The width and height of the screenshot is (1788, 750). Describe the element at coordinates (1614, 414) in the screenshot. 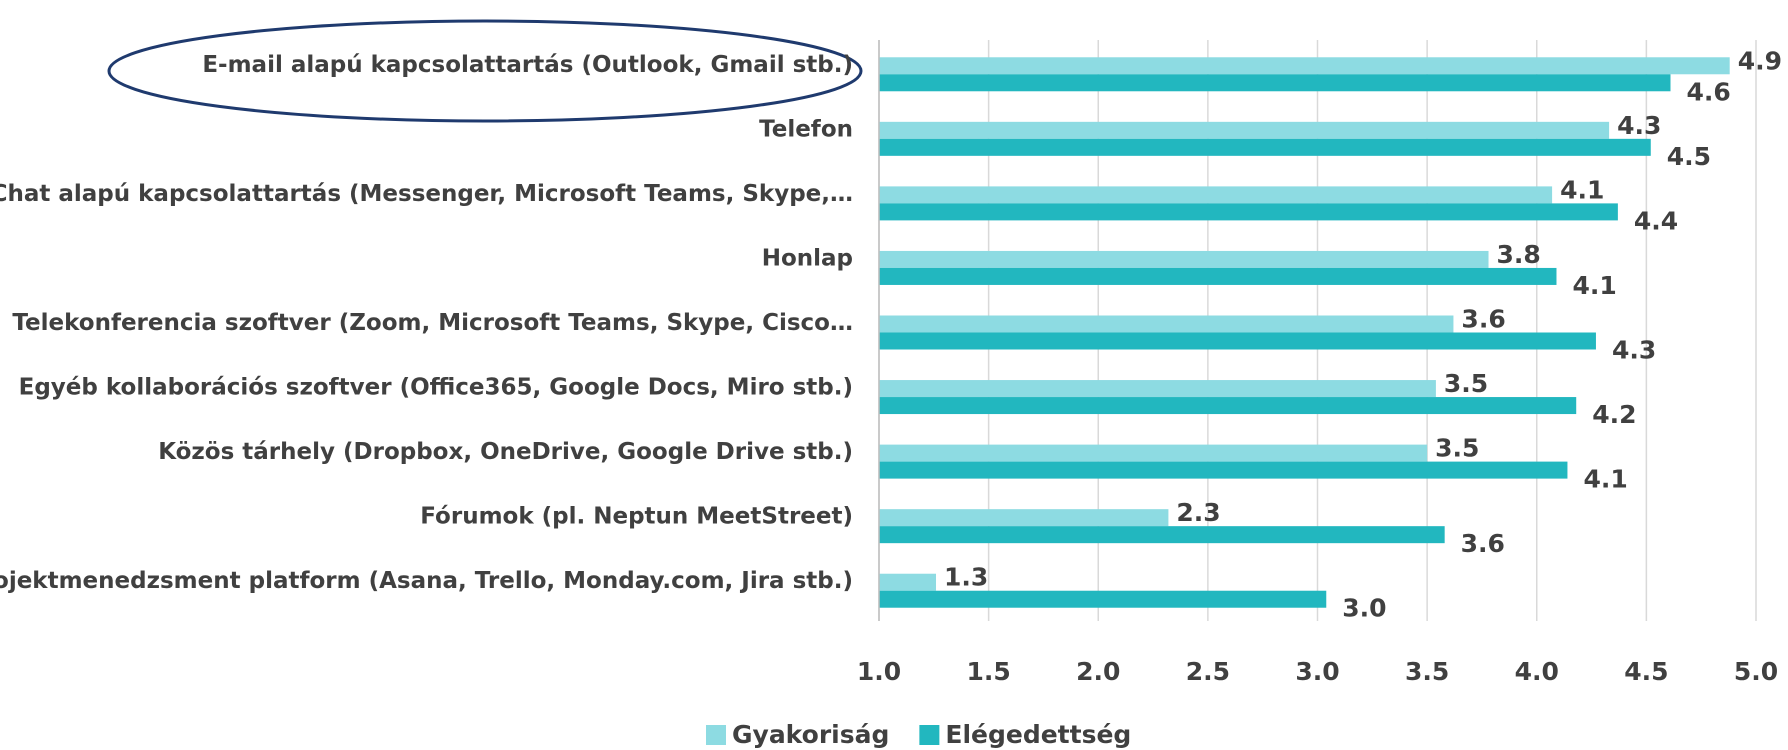

I see `data-label: 4.2` at that location.